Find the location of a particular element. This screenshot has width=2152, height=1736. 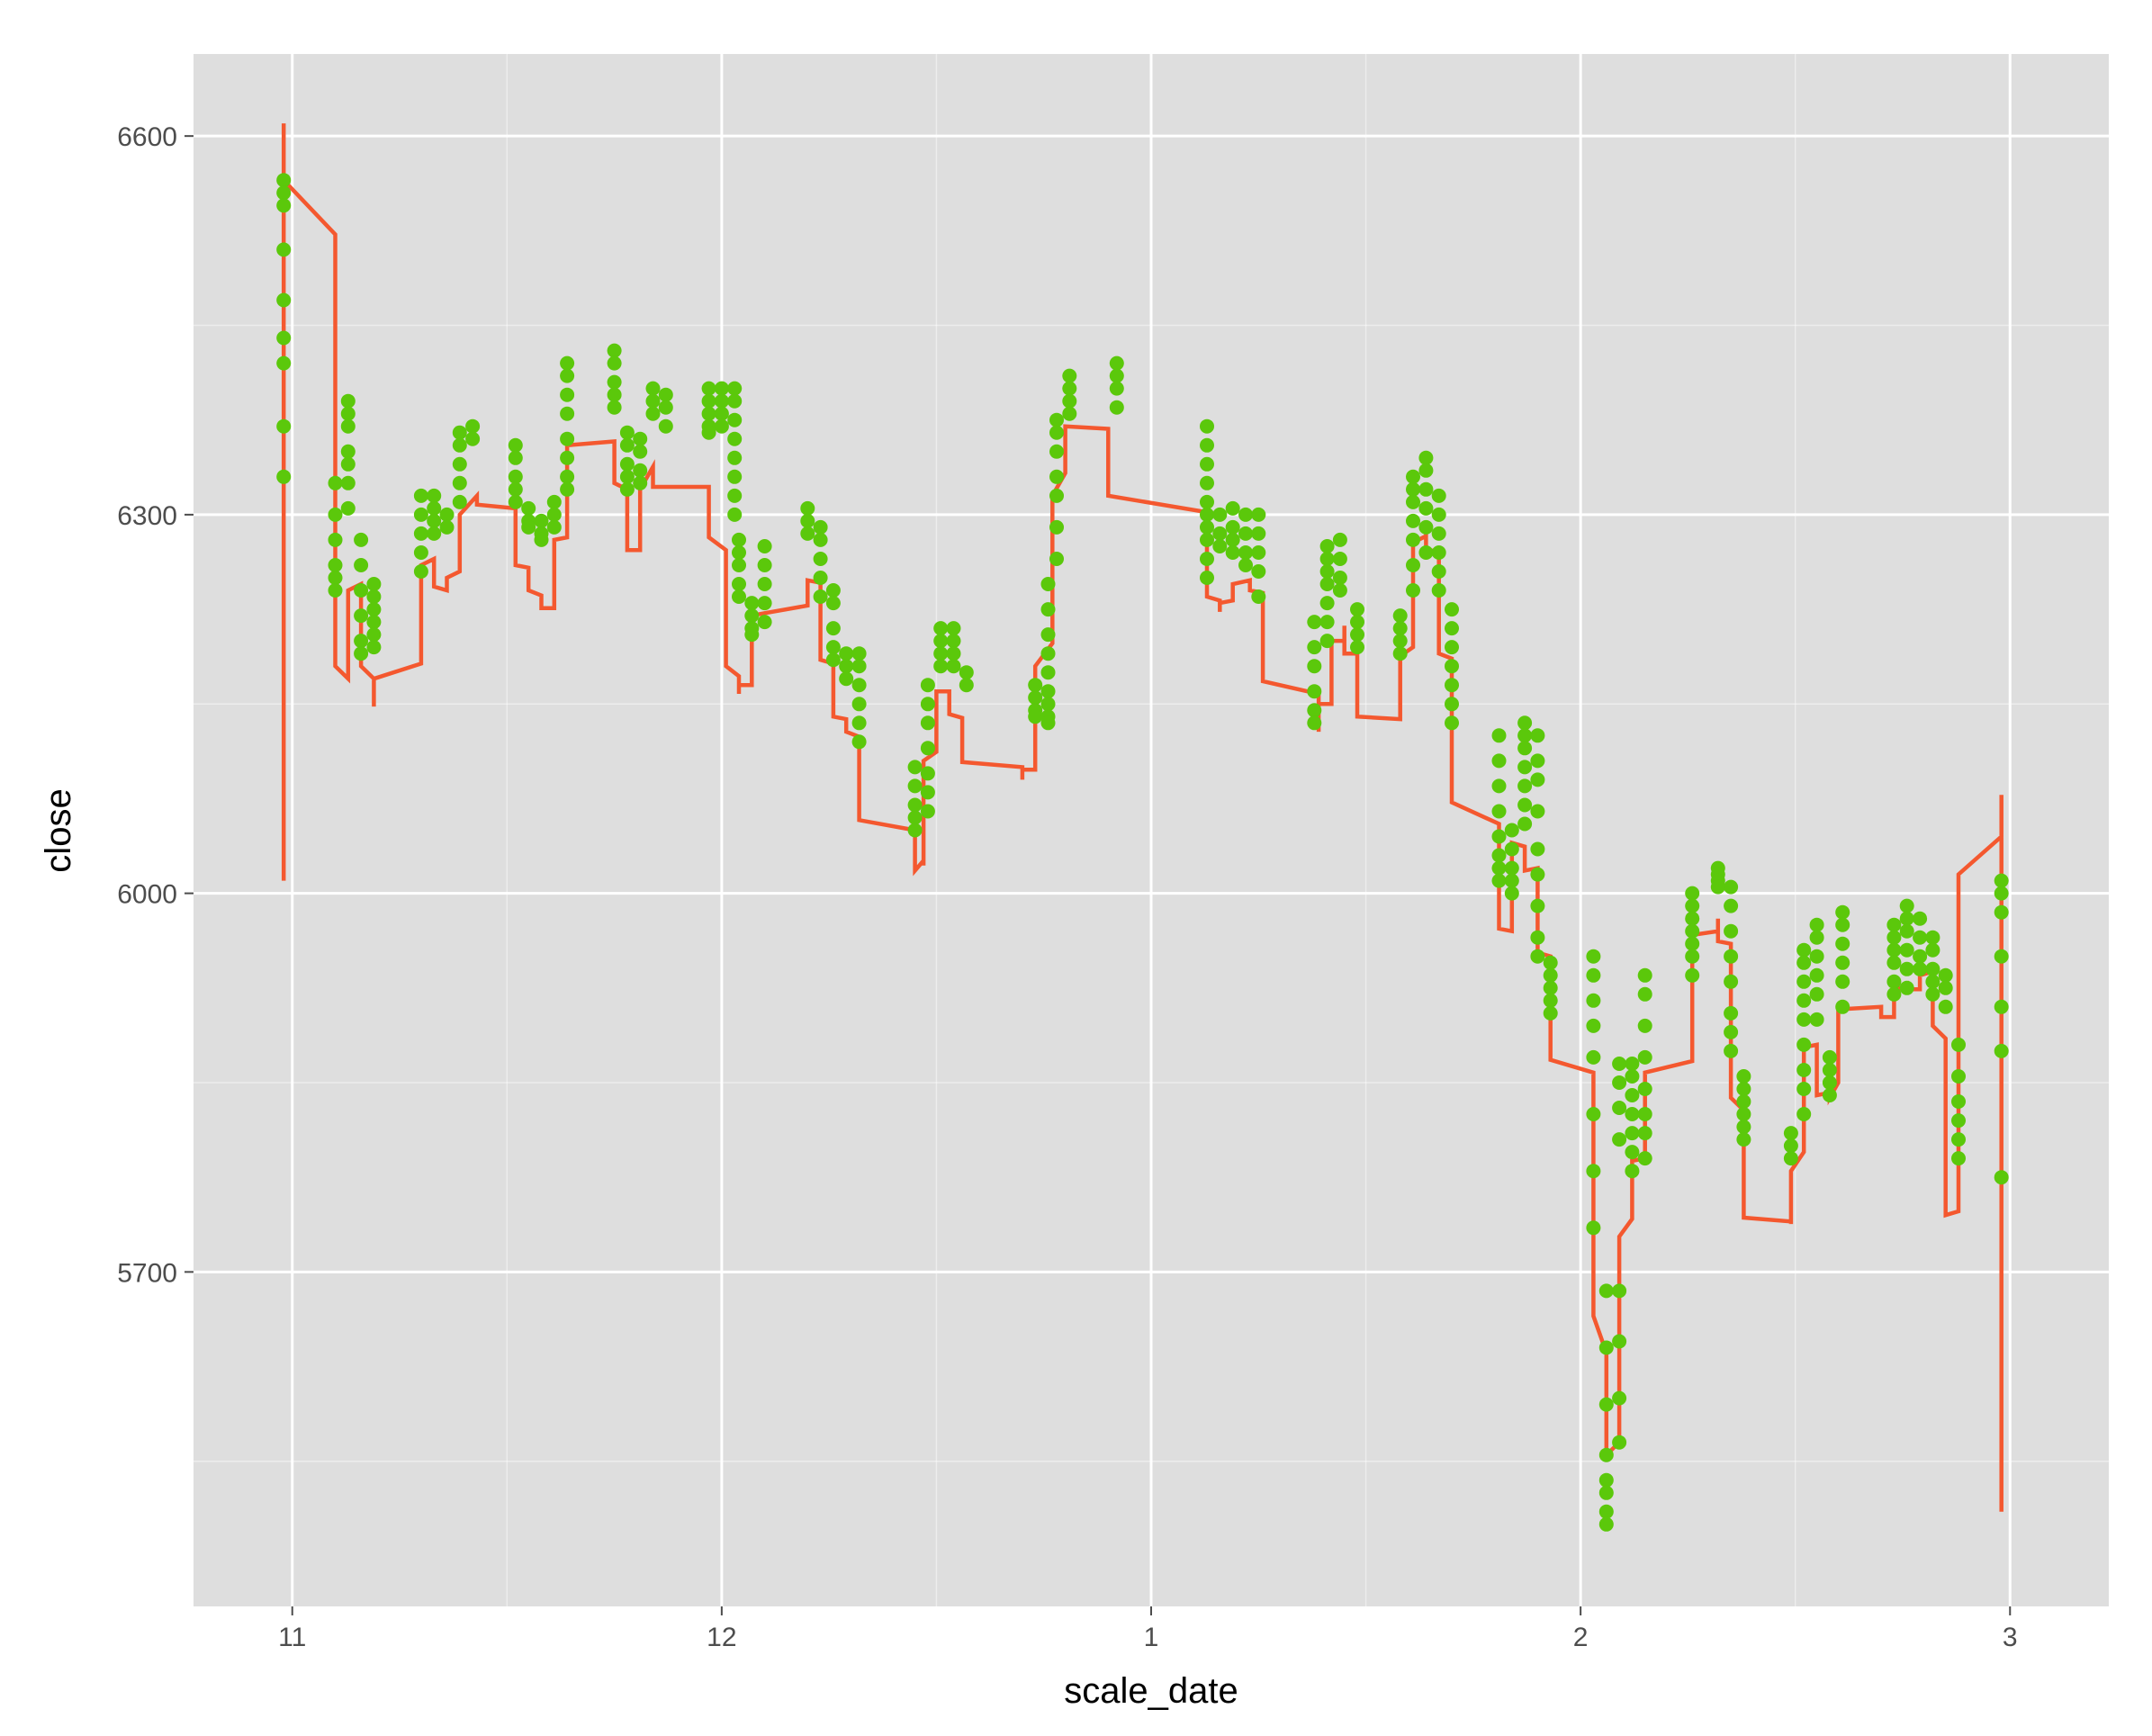

x-tick-label: 12 is located at coordinates (721, 1637).